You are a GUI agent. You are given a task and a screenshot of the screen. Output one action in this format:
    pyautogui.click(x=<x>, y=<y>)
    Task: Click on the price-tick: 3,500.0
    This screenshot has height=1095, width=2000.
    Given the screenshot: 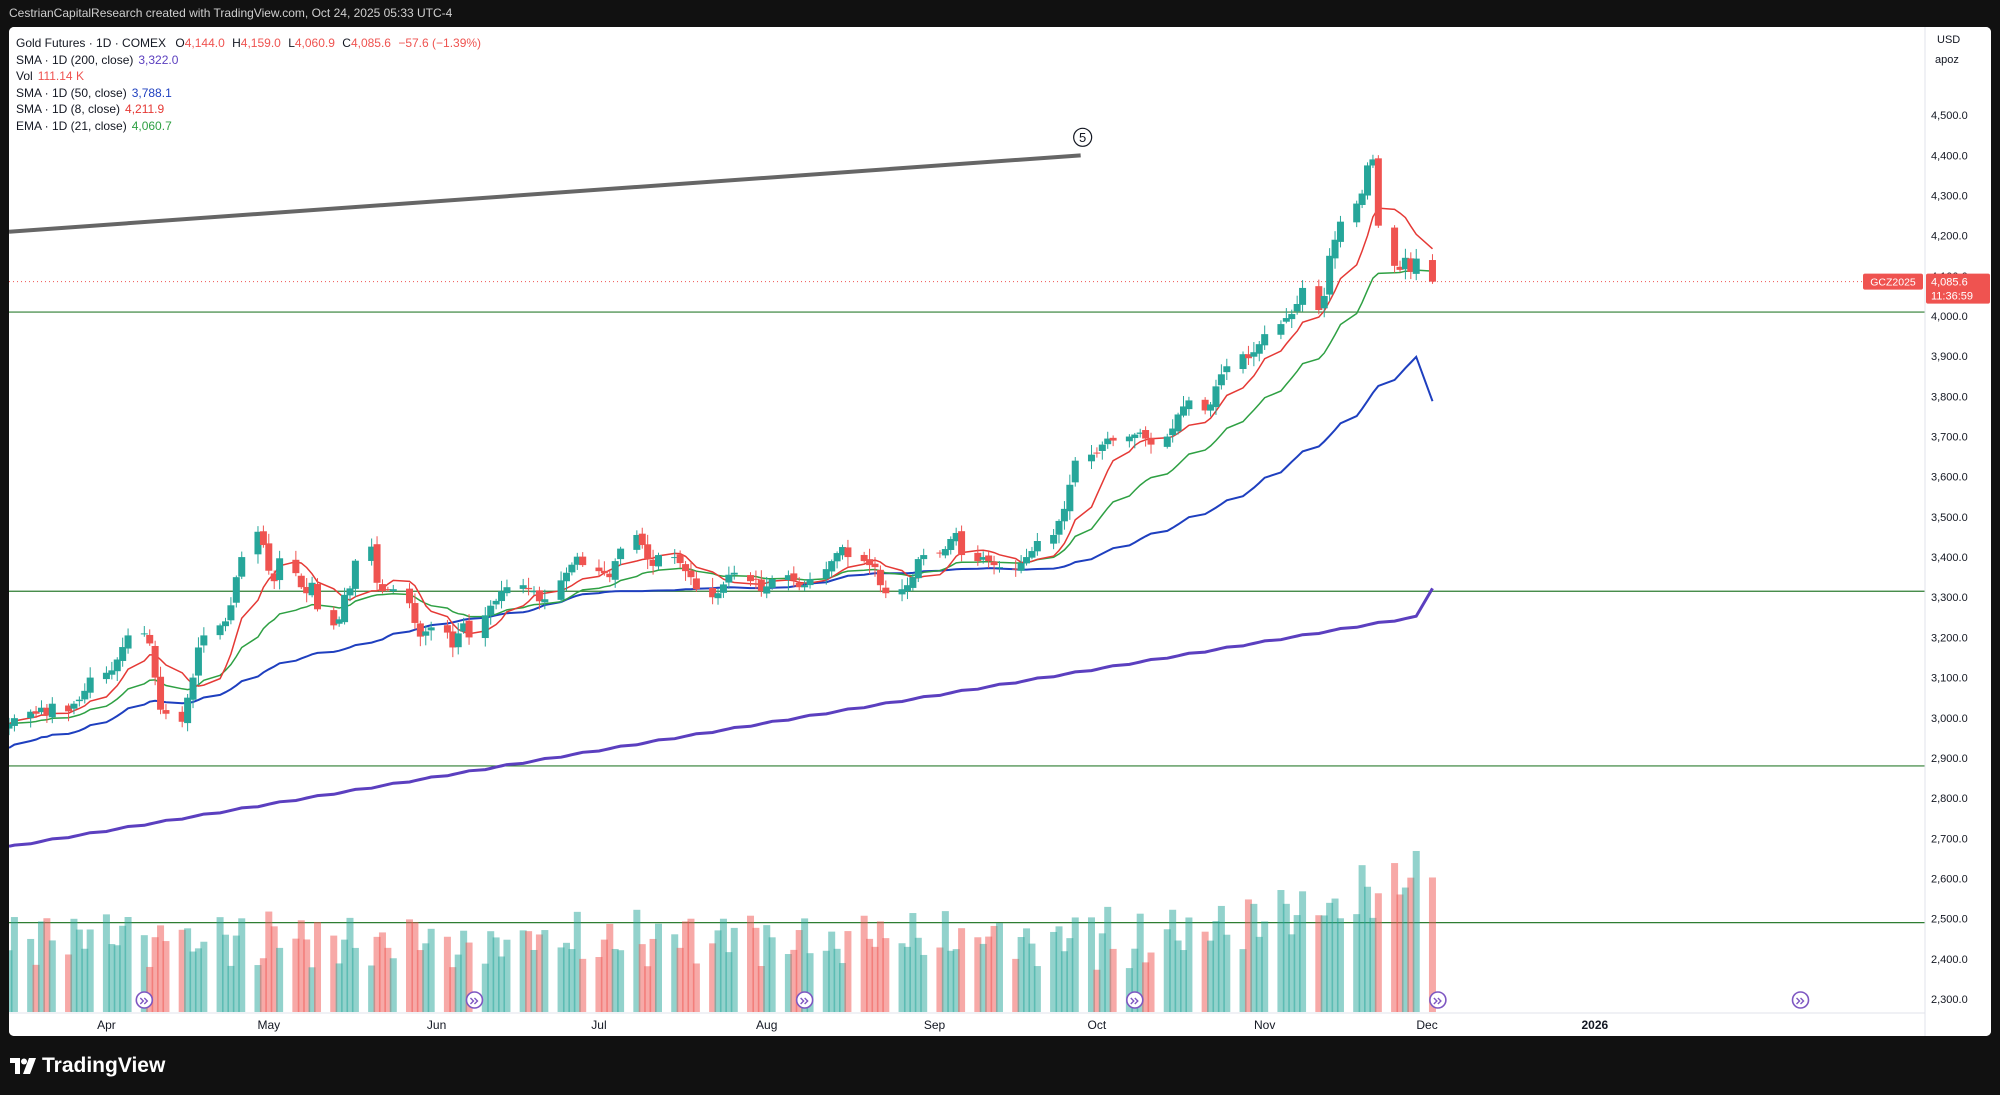 What is the action you would take?
    pyautogui.click(x=1949, y=518)
    